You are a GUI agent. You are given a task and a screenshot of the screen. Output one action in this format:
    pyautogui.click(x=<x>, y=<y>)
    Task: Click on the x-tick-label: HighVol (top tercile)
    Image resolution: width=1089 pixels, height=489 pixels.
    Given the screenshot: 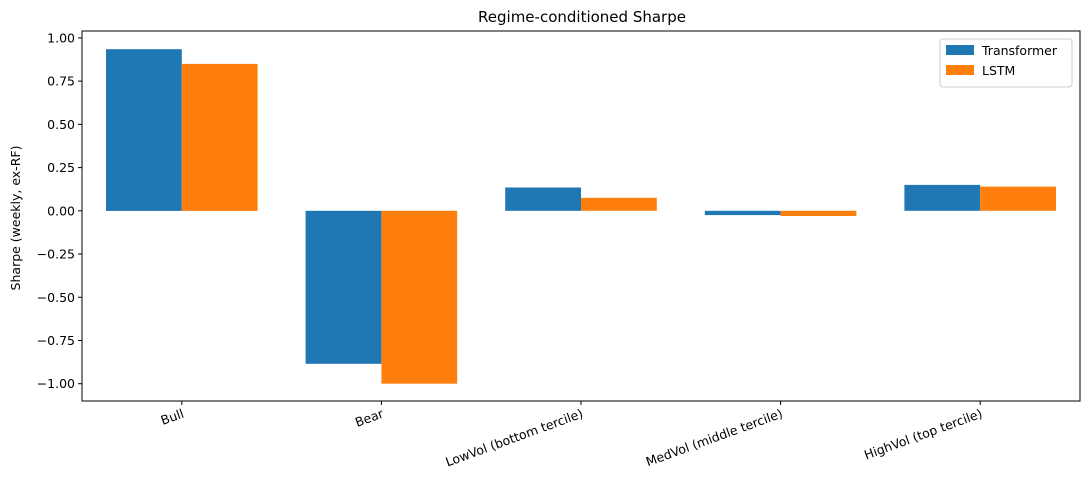 What is the action you would take?
    pyautogui.click(x=923, y=434)
    